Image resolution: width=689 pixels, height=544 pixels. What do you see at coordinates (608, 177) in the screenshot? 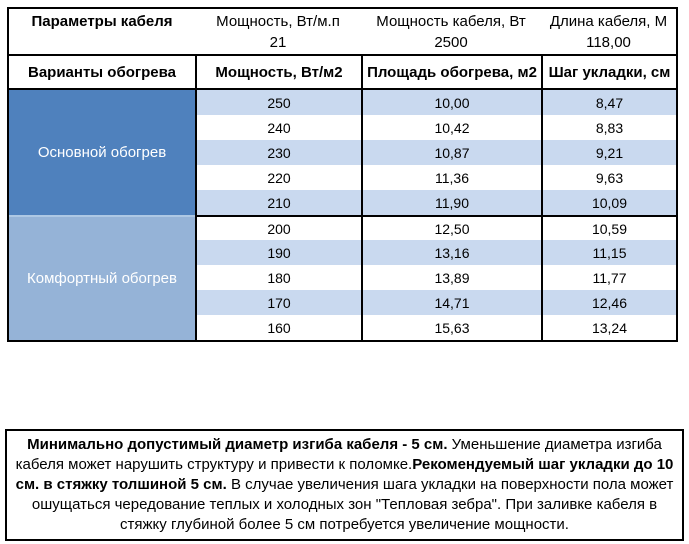
I see `step-cell: 9,63` at bounding box center [608, 177].